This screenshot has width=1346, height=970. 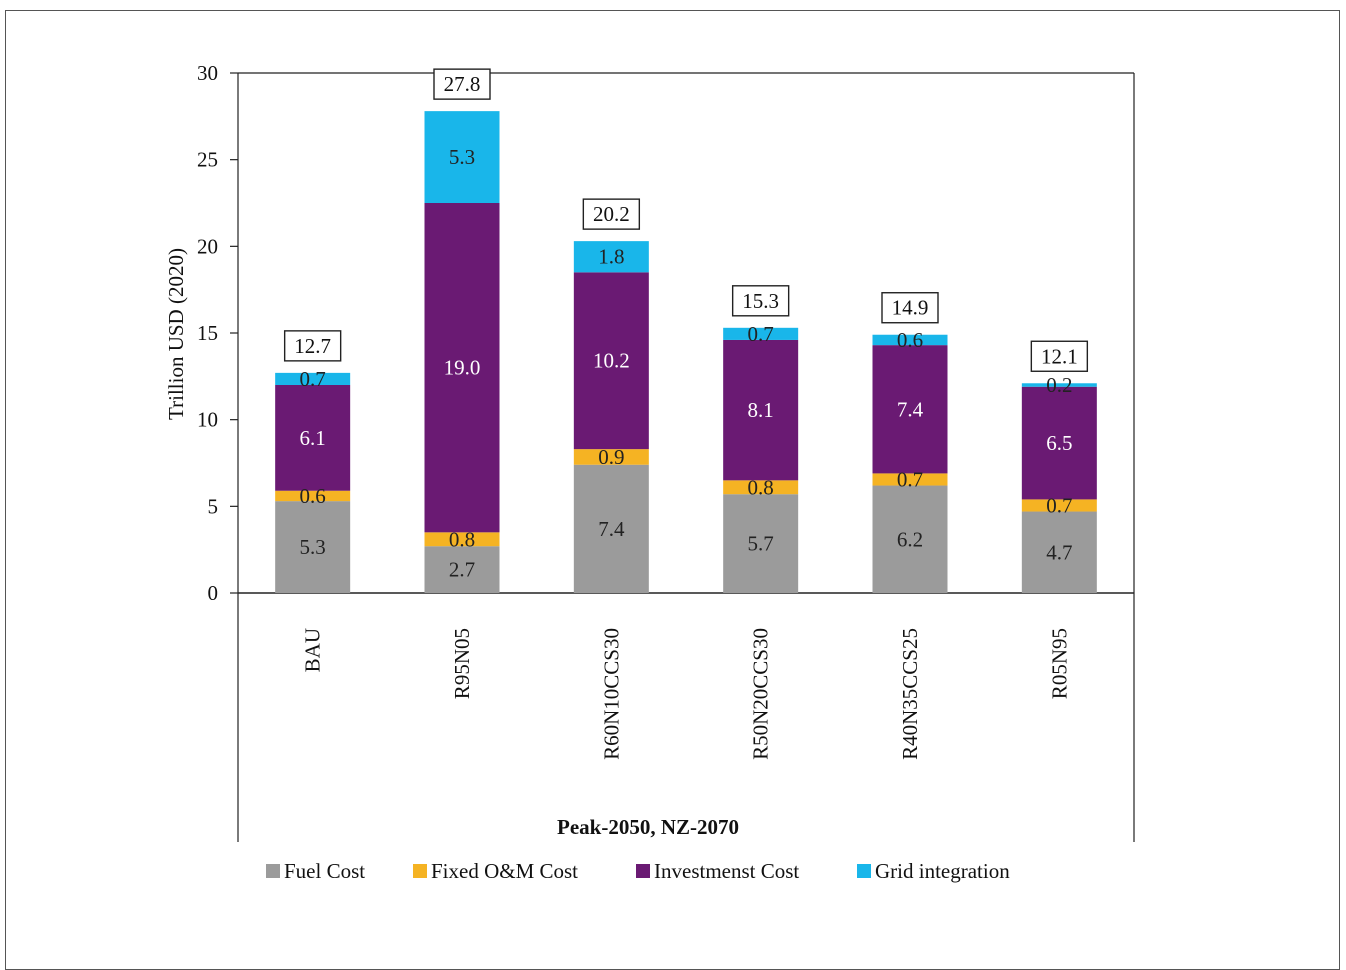 What do you see at coordinates (207, 333) in the screenshot?
I see `y-tick-label: 15` at bounding box center [207, 333].